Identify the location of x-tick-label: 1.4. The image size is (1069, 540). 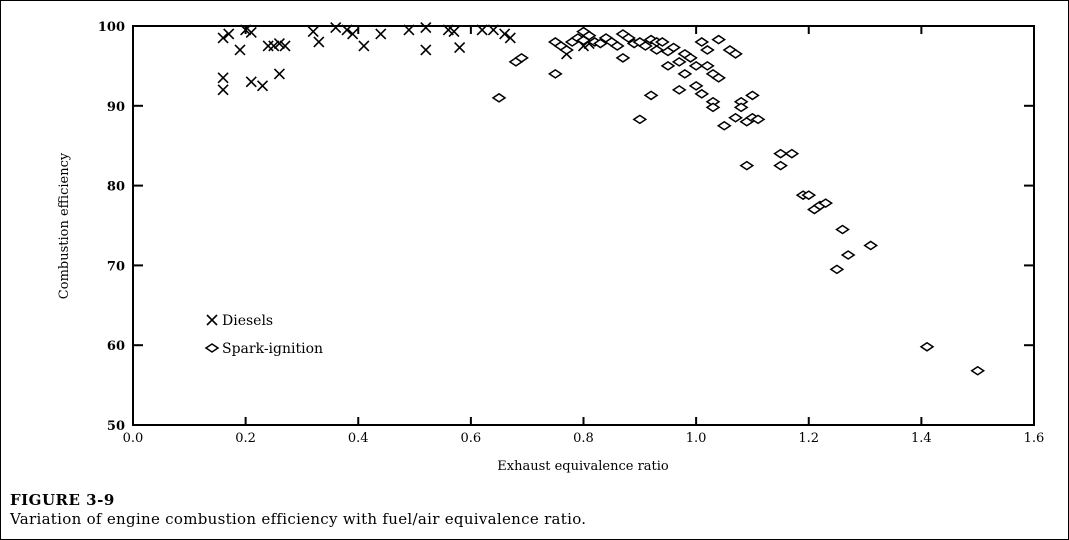
(921, 438).